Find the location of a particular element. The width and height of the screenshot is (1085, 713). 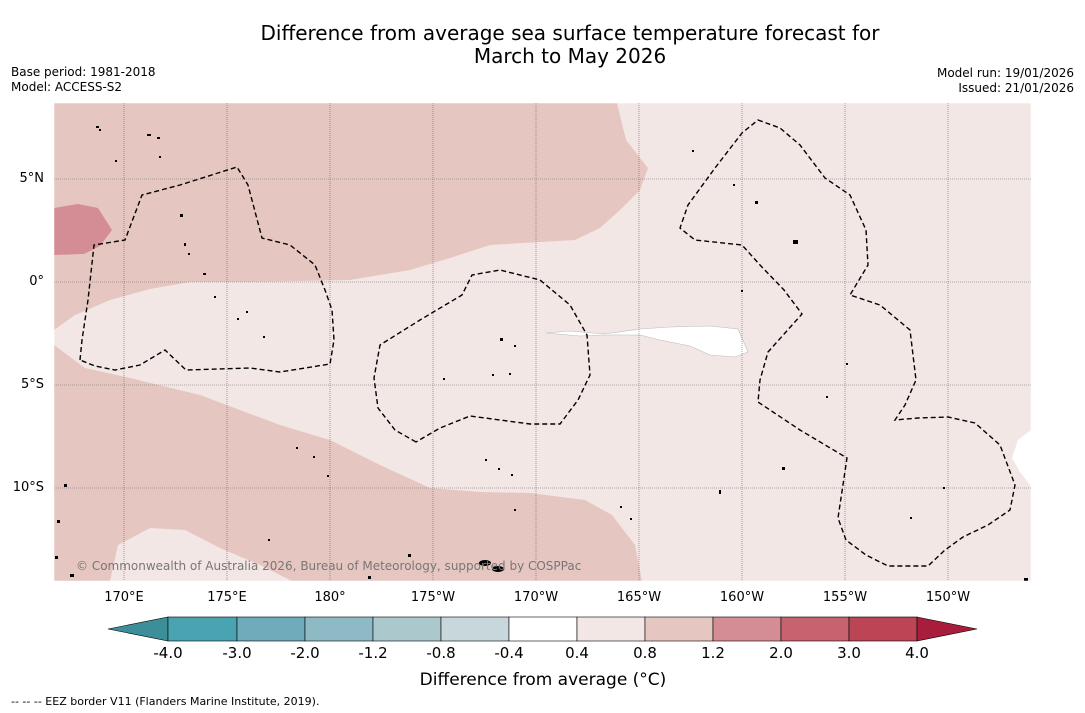

colorbar-tick-label: -1.2 is located at coordinates (373, 653).